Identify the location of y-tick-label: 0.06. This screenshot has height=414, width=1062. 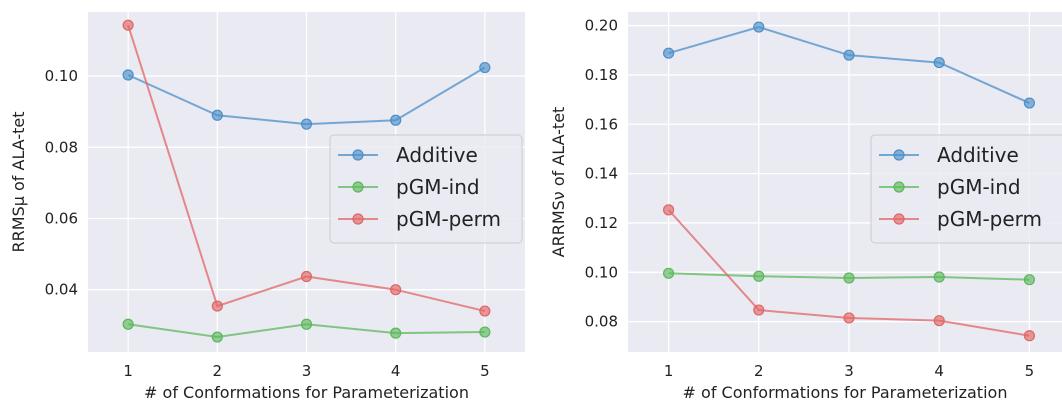
(61, 218).